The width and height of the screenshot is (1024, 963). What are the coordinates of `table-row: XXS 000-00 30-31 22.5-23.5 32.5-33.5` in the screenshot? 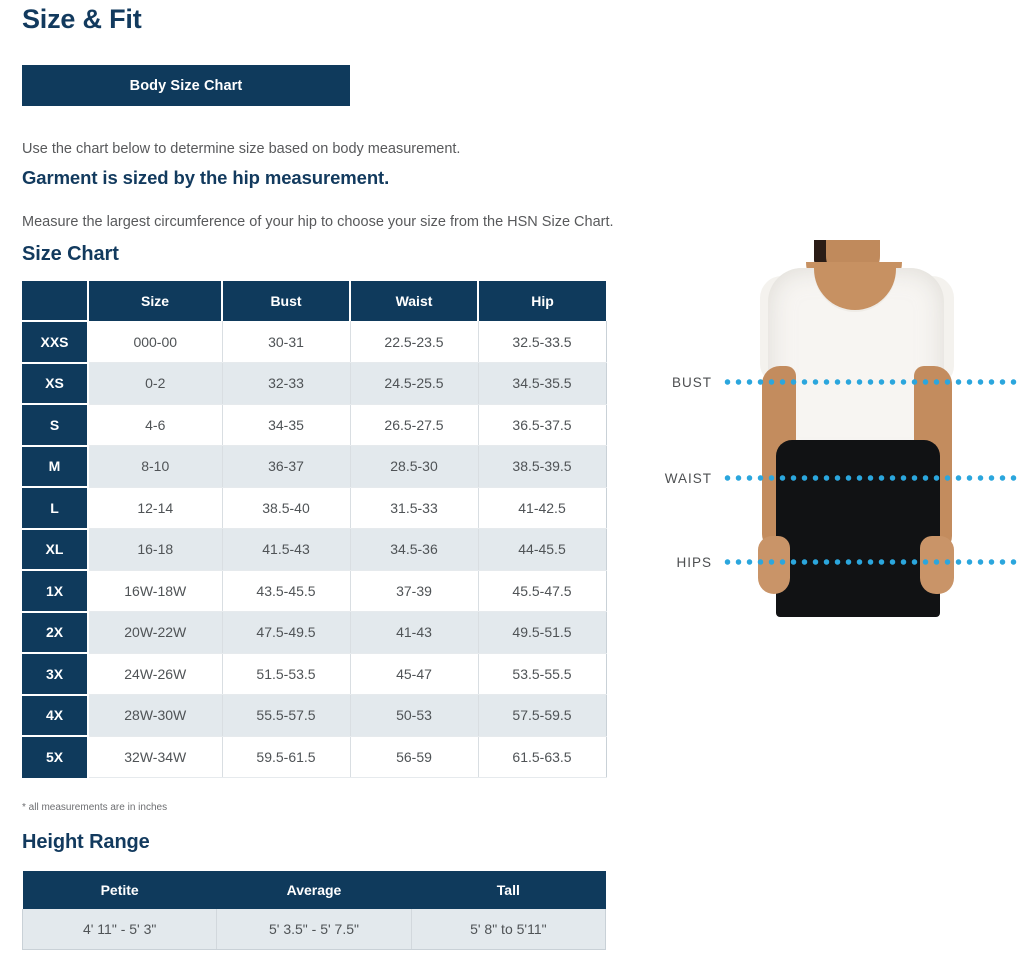 It's located at (314, 341).